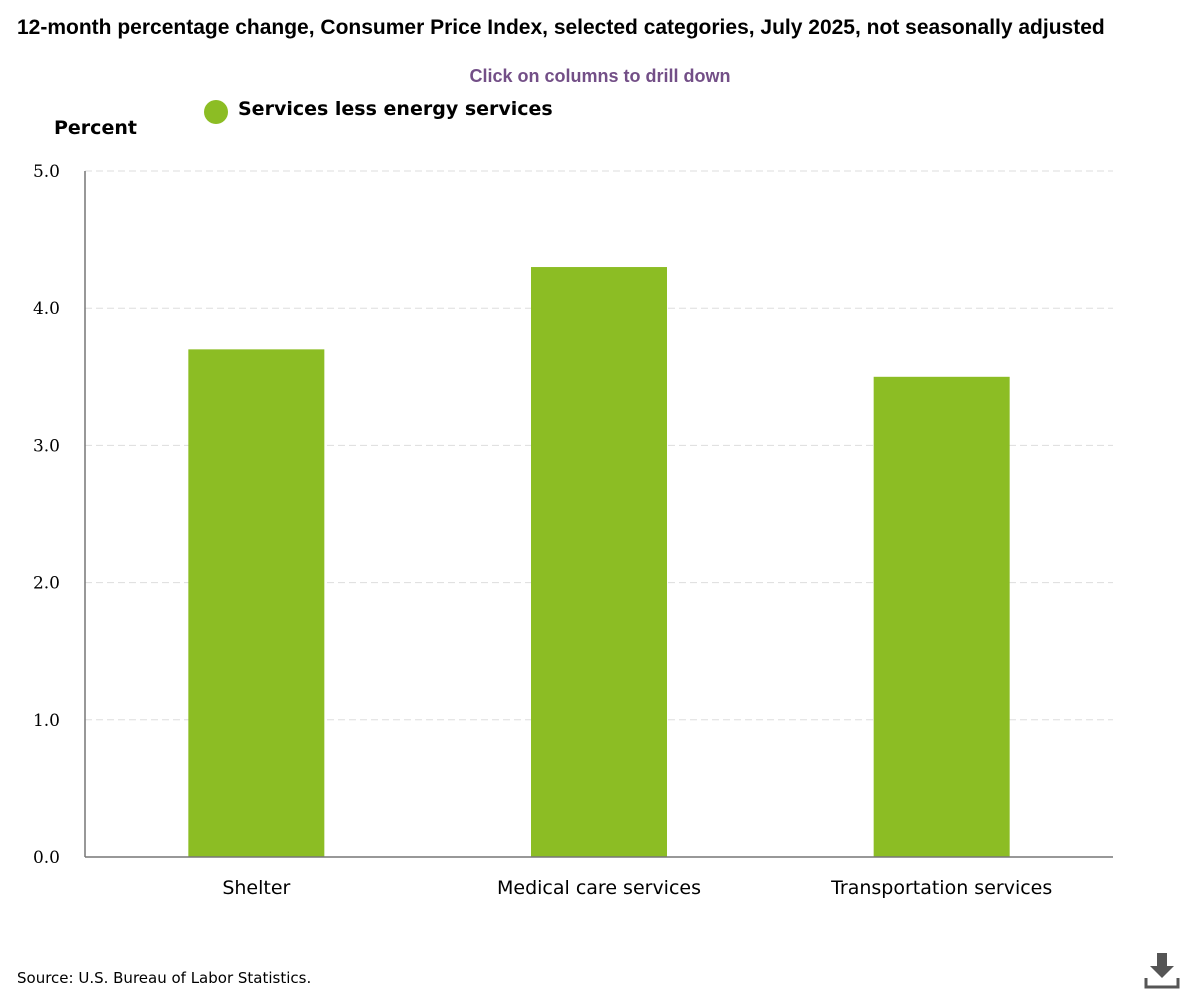 This screenshot has width=1200, height=994. I want to click on download-icon, so click(1162, 970).